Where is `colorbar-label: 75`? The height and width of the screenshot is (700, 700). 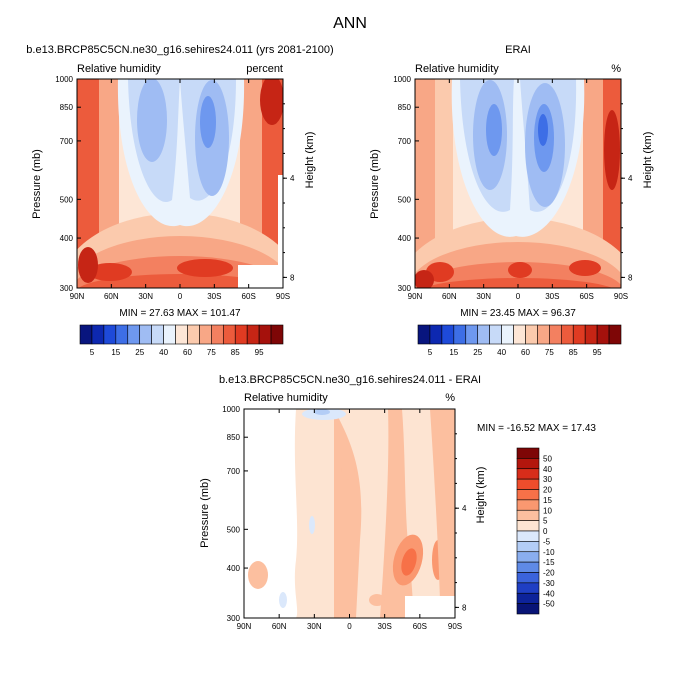 colorbar-label: 75 is located at coordinates (549, 352).